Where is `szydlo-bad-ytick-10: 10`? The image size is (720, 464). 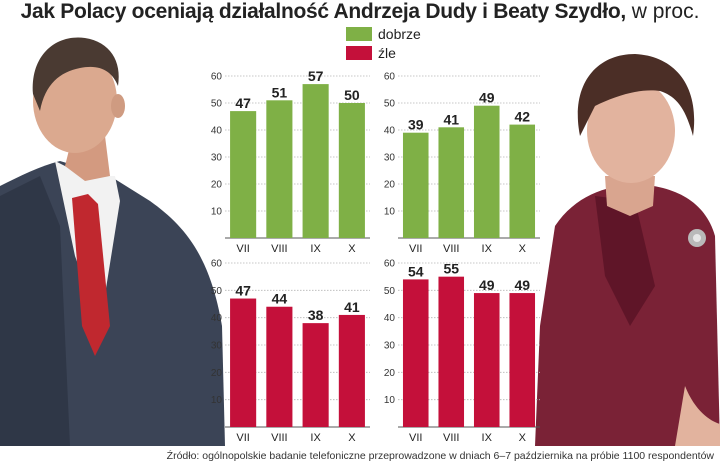
szydlo-bad-ytick-10: 10 is located at coordinates (390, 400).